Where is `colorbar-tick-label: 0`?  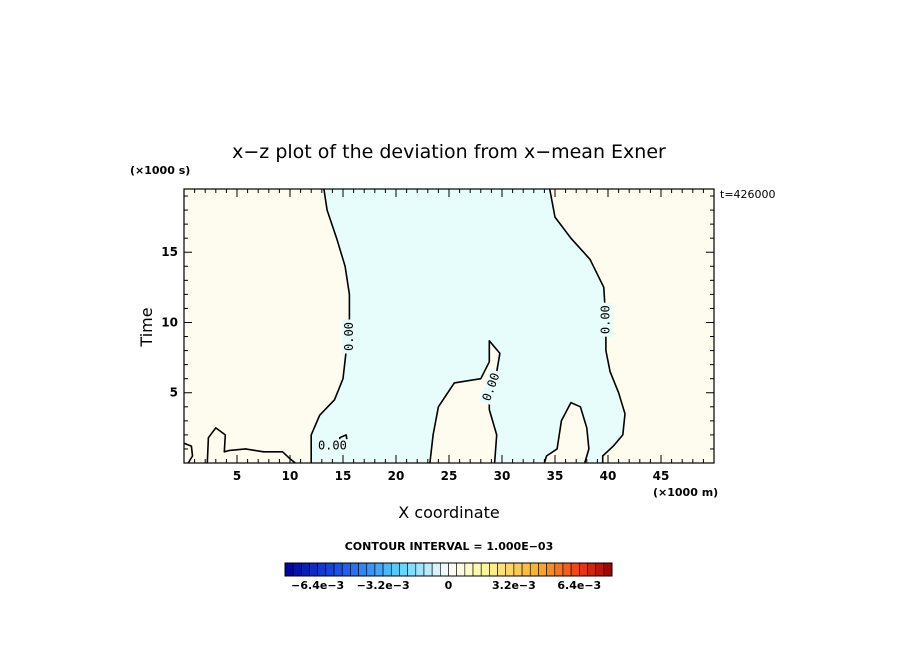
colorbar-tick-label: 0 is located at coordinates (449, 585).